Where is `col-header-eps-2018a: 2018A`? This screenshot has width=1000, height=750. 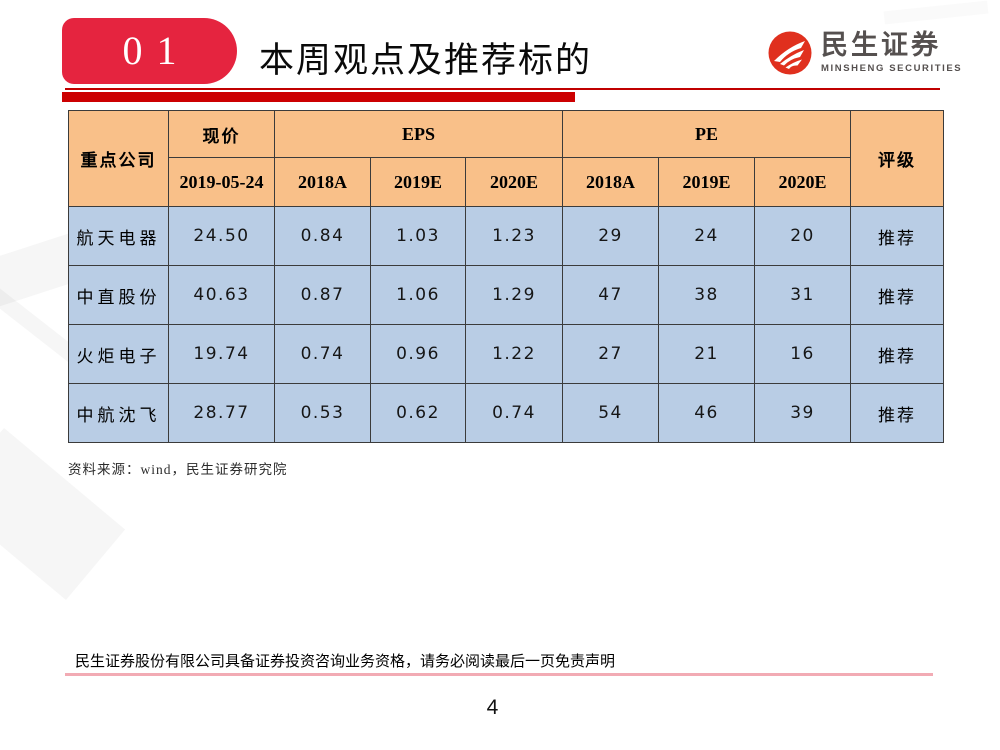 col-header-eps-2018a: 2018A is located at coordinates (322, 182).